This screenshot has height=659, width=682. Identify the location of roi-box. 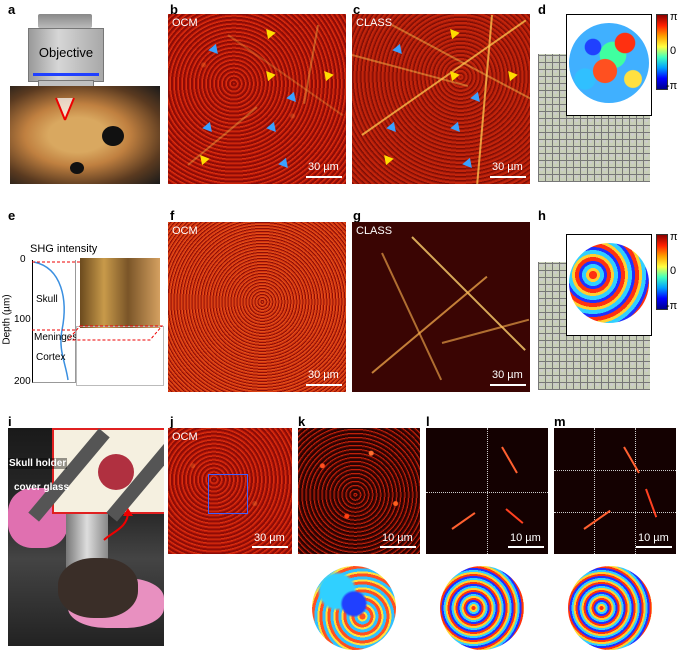
(228, 494).